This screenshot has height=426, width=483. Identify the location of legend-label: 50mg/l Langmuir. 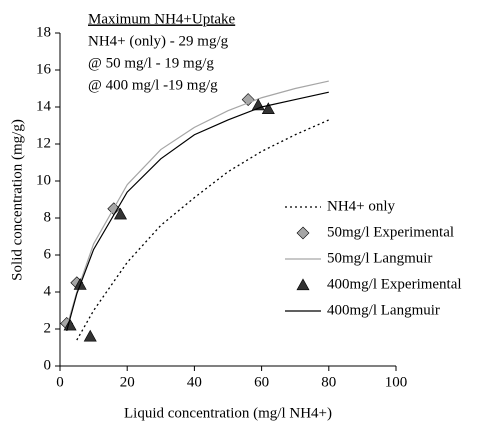
(379, 258).